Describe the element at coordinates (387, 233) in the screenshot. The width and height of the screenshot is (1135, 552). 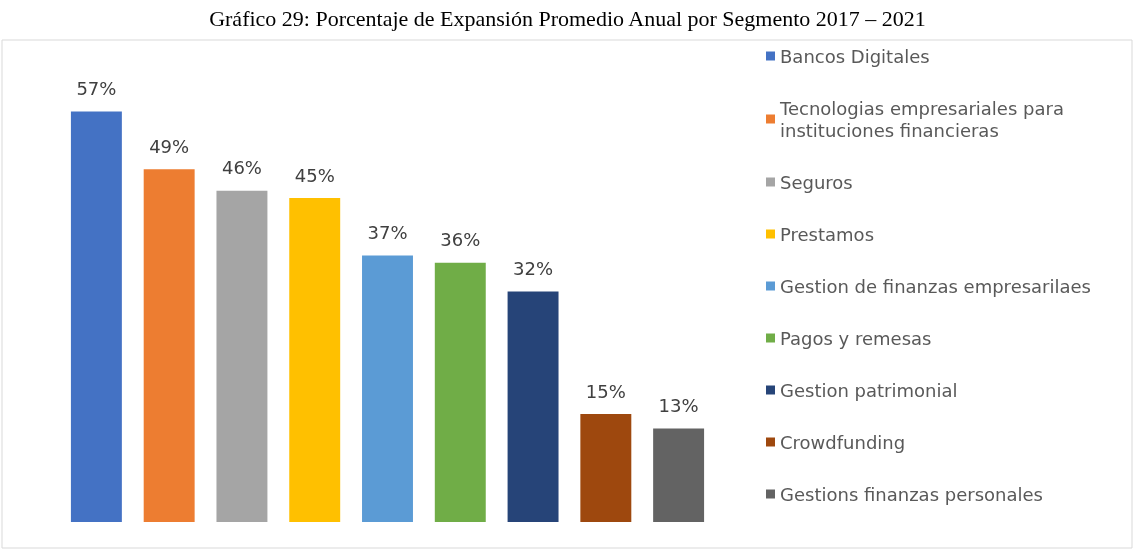
I see `data-label: 37%` at that location.